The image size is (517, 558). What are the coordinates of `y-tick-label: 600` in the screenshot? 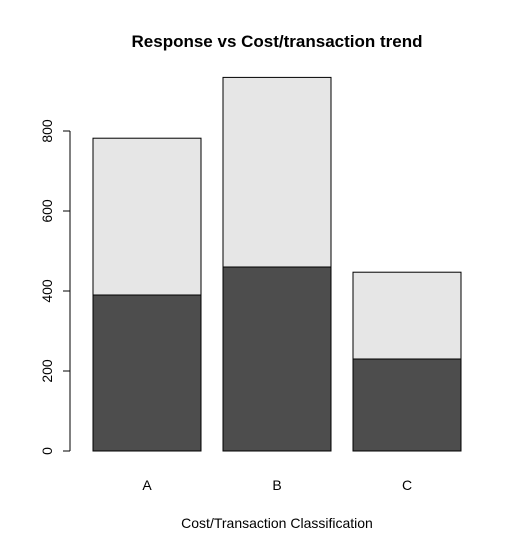 It's located at (47, 211).